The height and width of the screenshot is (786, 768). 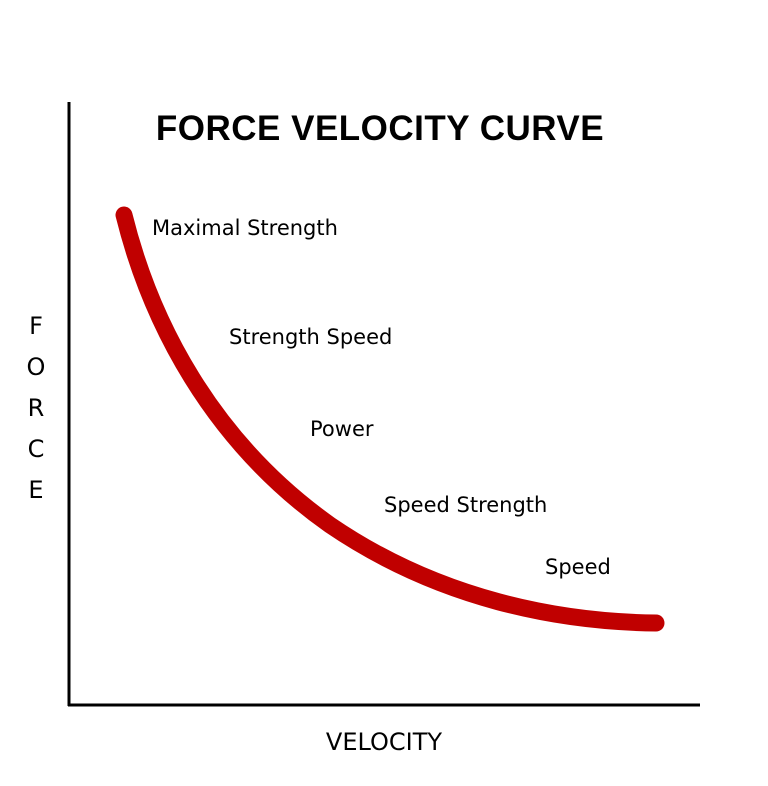 What do you see at coordinates (465, 505) in the screenshot?
I see `region-label-speed-strength: Speed Strength` at bounding box center [465, 505].